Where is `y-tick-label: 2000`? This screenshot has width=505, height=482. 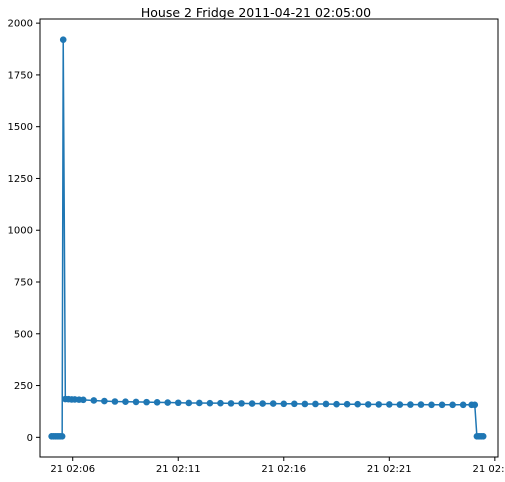 y-tick-label: 2000 is located at coordinates (20, 24).